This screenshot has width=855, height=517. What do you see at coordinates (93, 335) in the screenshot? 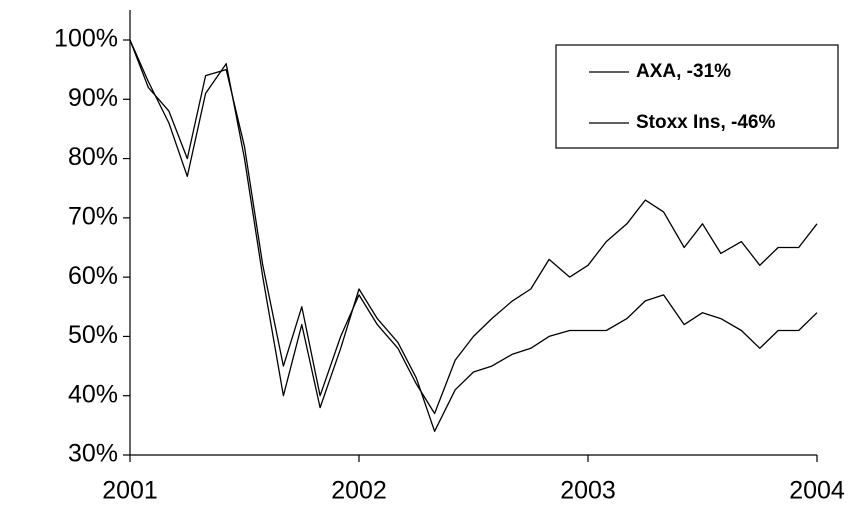
I see `y-tick-label: 50%` at bounding box center [93, 335].